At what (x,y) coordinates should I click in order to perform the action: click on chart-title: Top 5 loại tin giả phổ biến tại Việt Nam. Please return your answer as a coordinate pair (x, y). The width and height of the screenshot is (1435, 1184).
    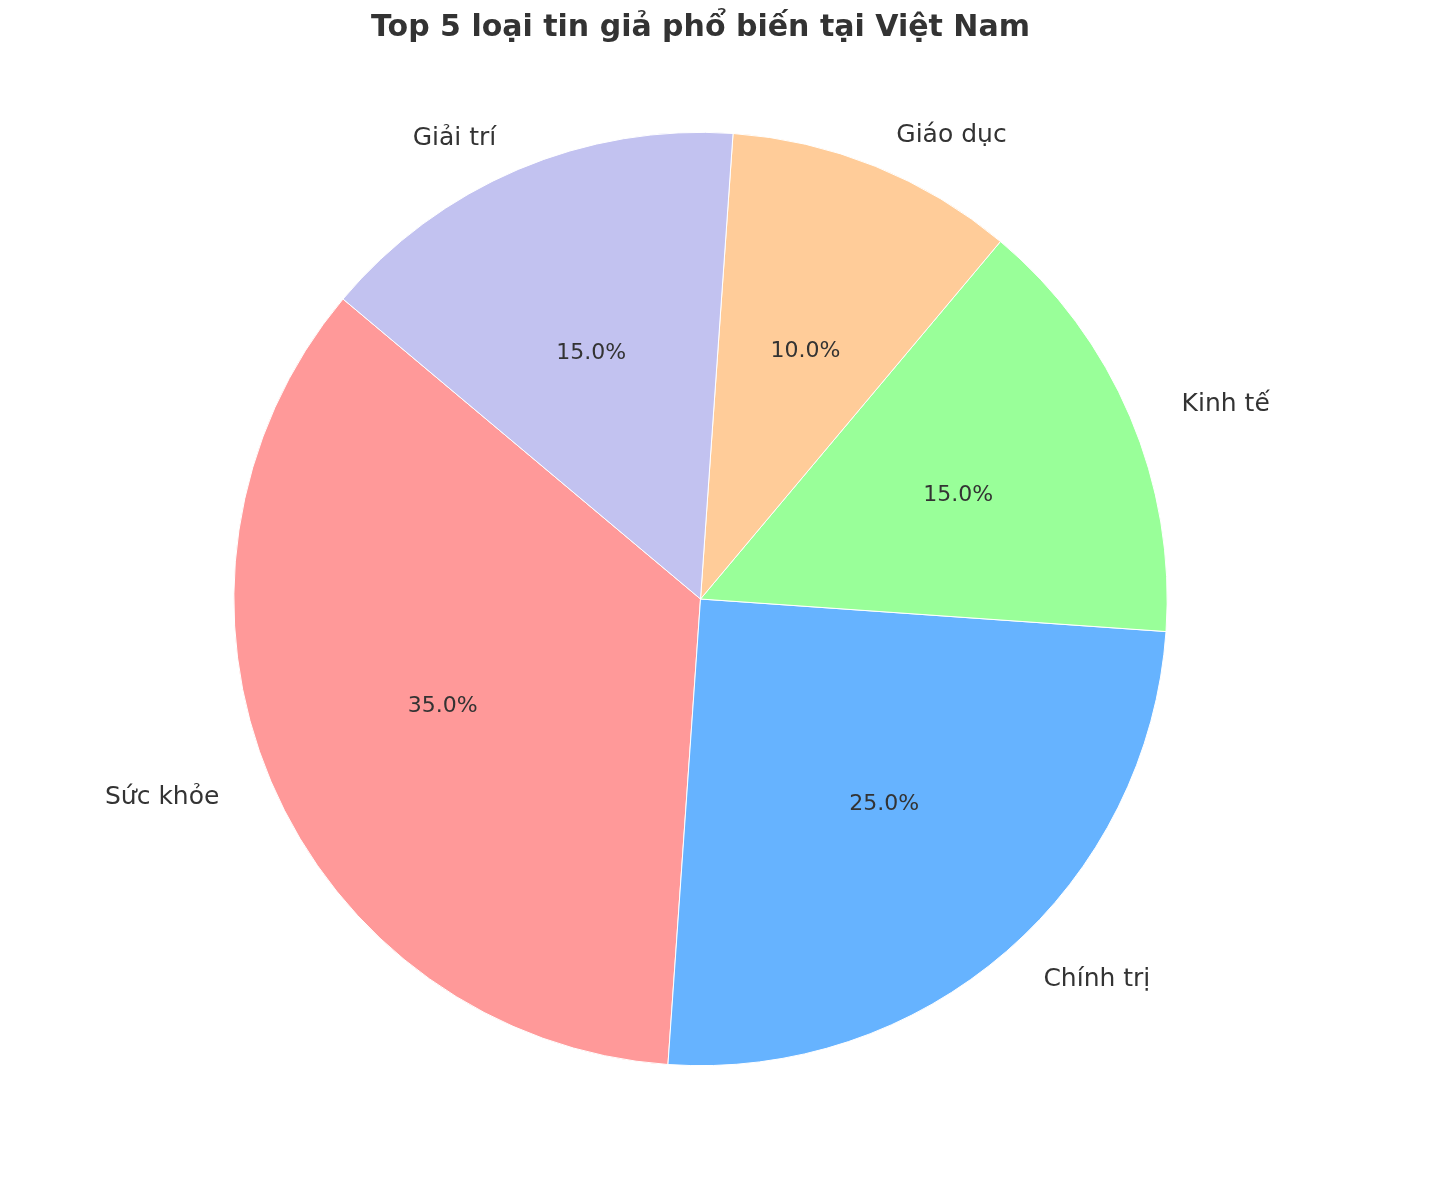
    Looking at the image, I should click on (700, 25).